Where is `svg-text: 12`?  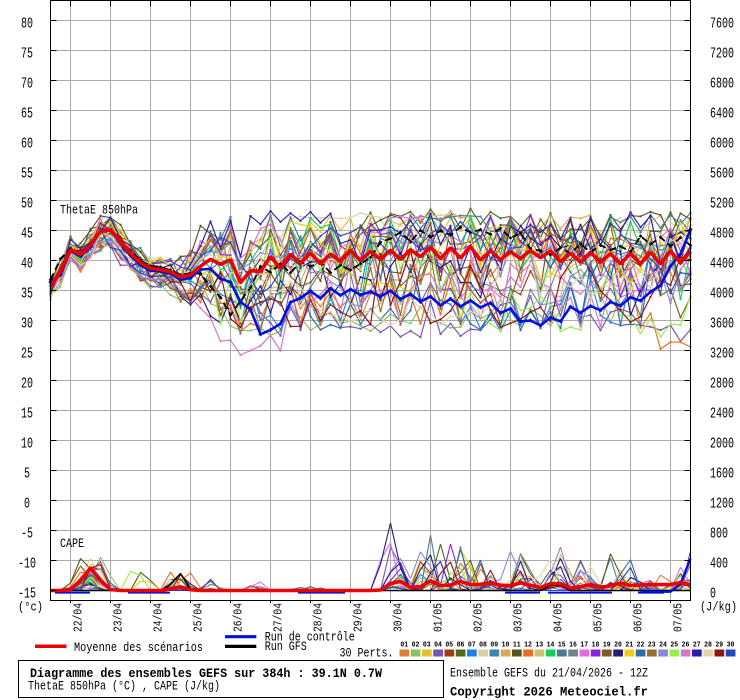
svg-text: 12 is located at coordinates (528, 646).